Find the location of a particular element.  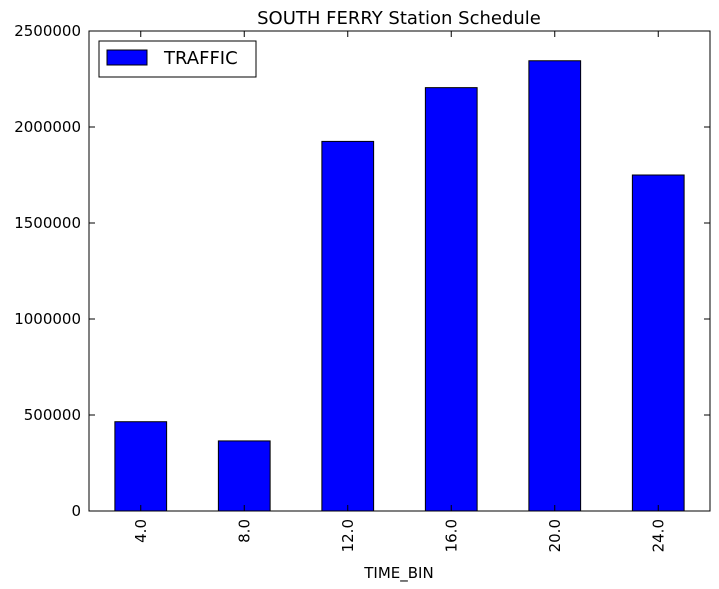

x-tick-label: 16.0 is located at coordinates (451, 535).